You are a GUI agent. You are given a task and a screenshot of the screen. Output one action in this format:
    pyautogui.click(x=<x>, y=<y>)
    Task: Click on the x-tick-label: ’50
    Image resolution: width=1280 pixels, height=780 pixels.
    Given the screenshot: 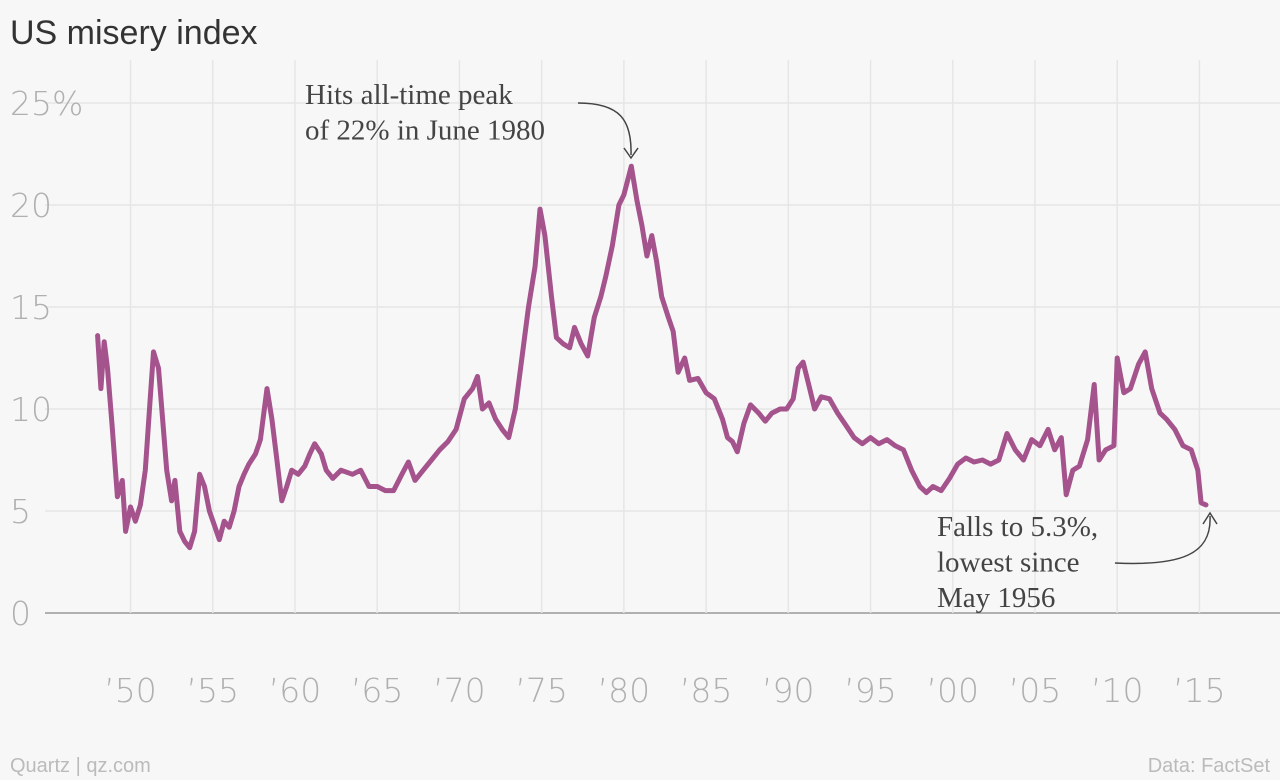 What is the action you would take?
    pyautogui.click(x=130, y=690)
    